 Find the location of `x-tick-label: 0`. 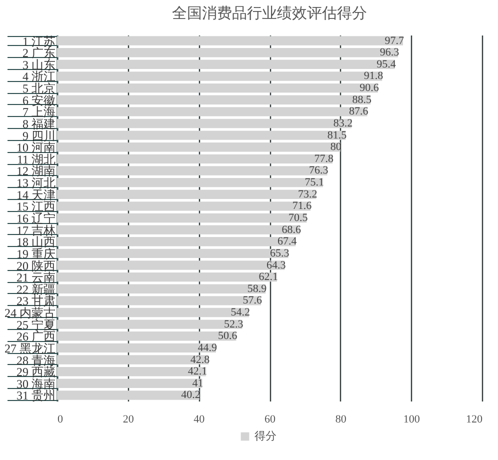

x-tick-label: 0 is located at coordinates (61, 420).